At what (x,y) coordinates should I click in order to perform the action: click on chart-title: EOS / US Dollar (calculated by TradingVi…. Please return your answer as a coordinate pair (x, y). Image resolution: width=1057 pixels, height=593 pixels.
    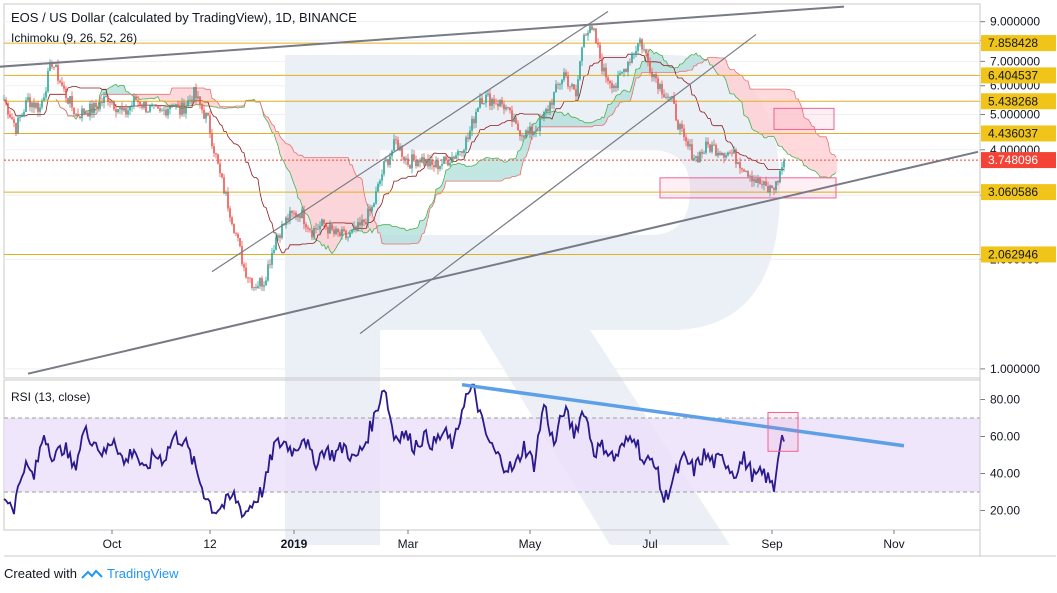
    Looking at the image, I should click on (184, 17).